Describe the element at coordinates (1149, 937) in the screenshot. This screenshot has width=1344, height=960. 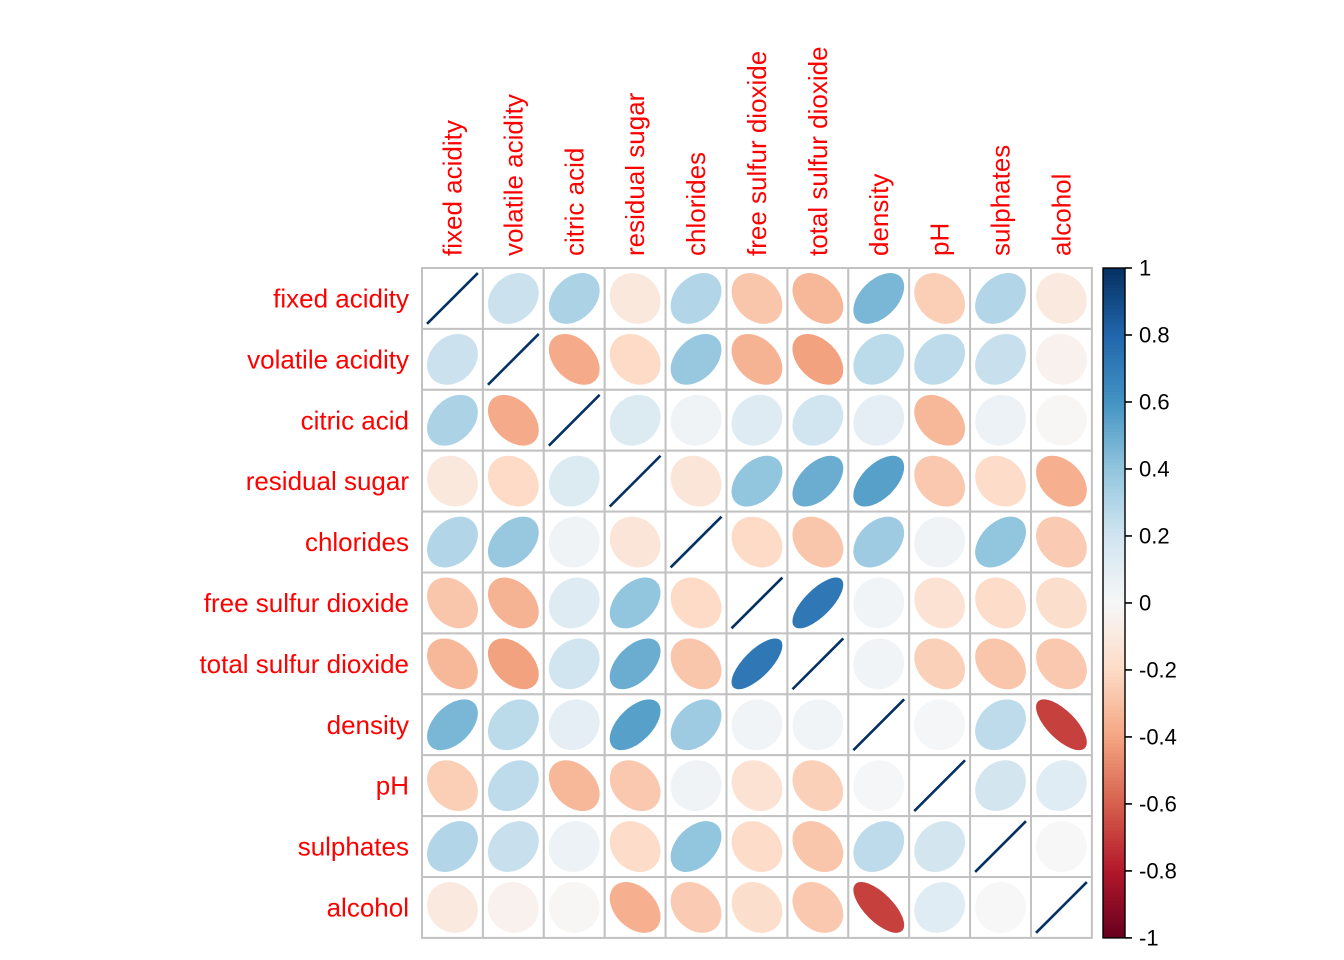
I see `colorbar-tick-label: -1` at that location.